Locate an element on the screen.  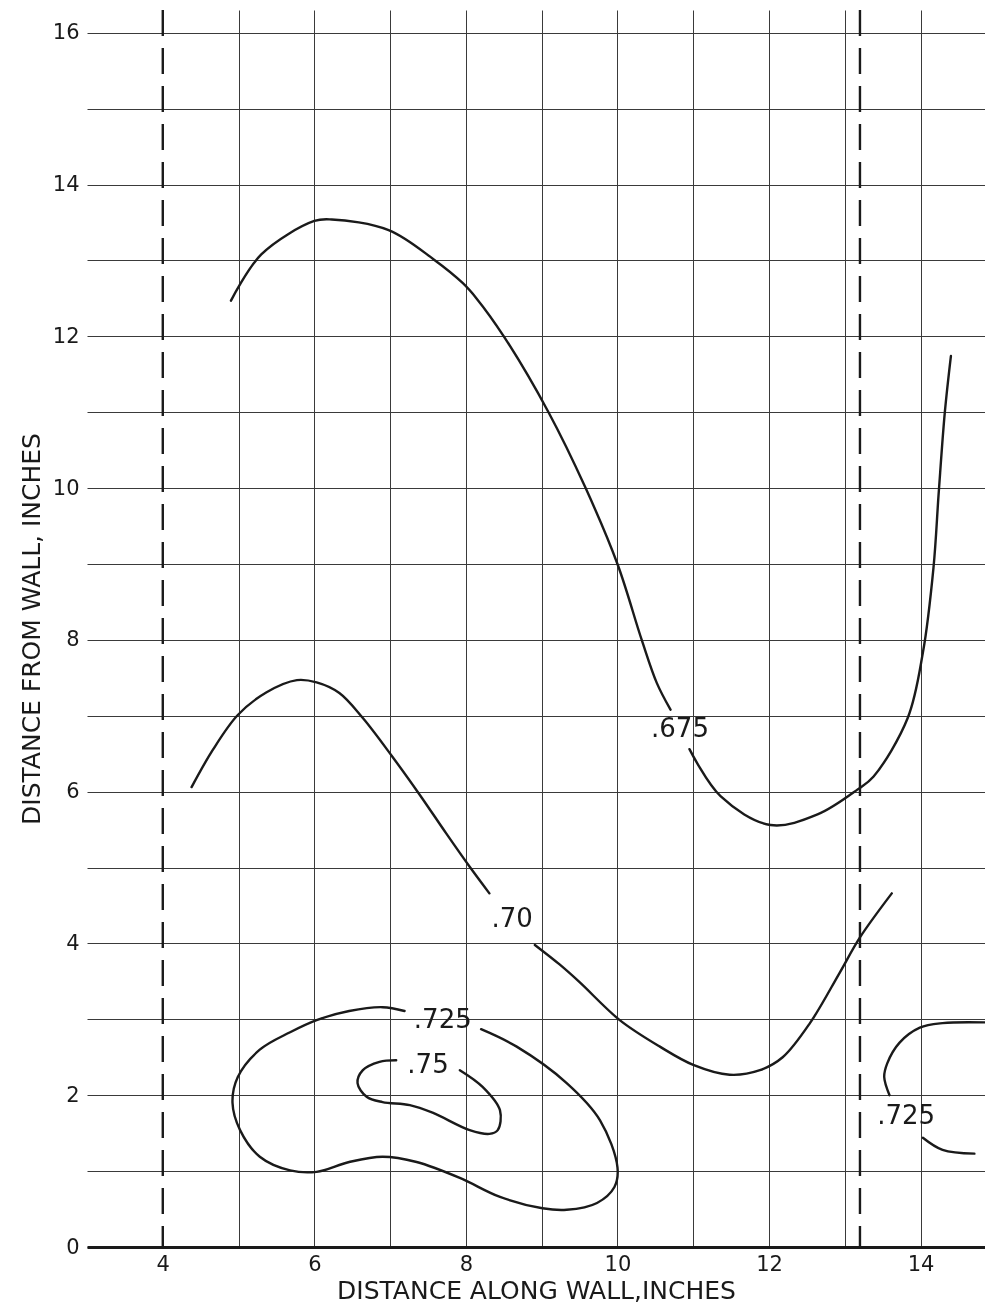
series-label: .75 is located at coordinates (428, 1064).